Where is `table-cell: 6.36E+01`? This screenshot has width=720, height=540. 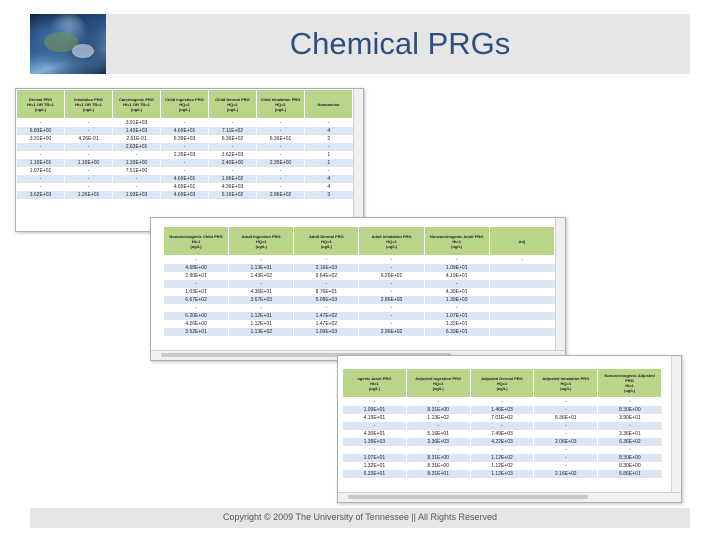
table-cell: 6.36E+01 is located at coordinates (565, 418).